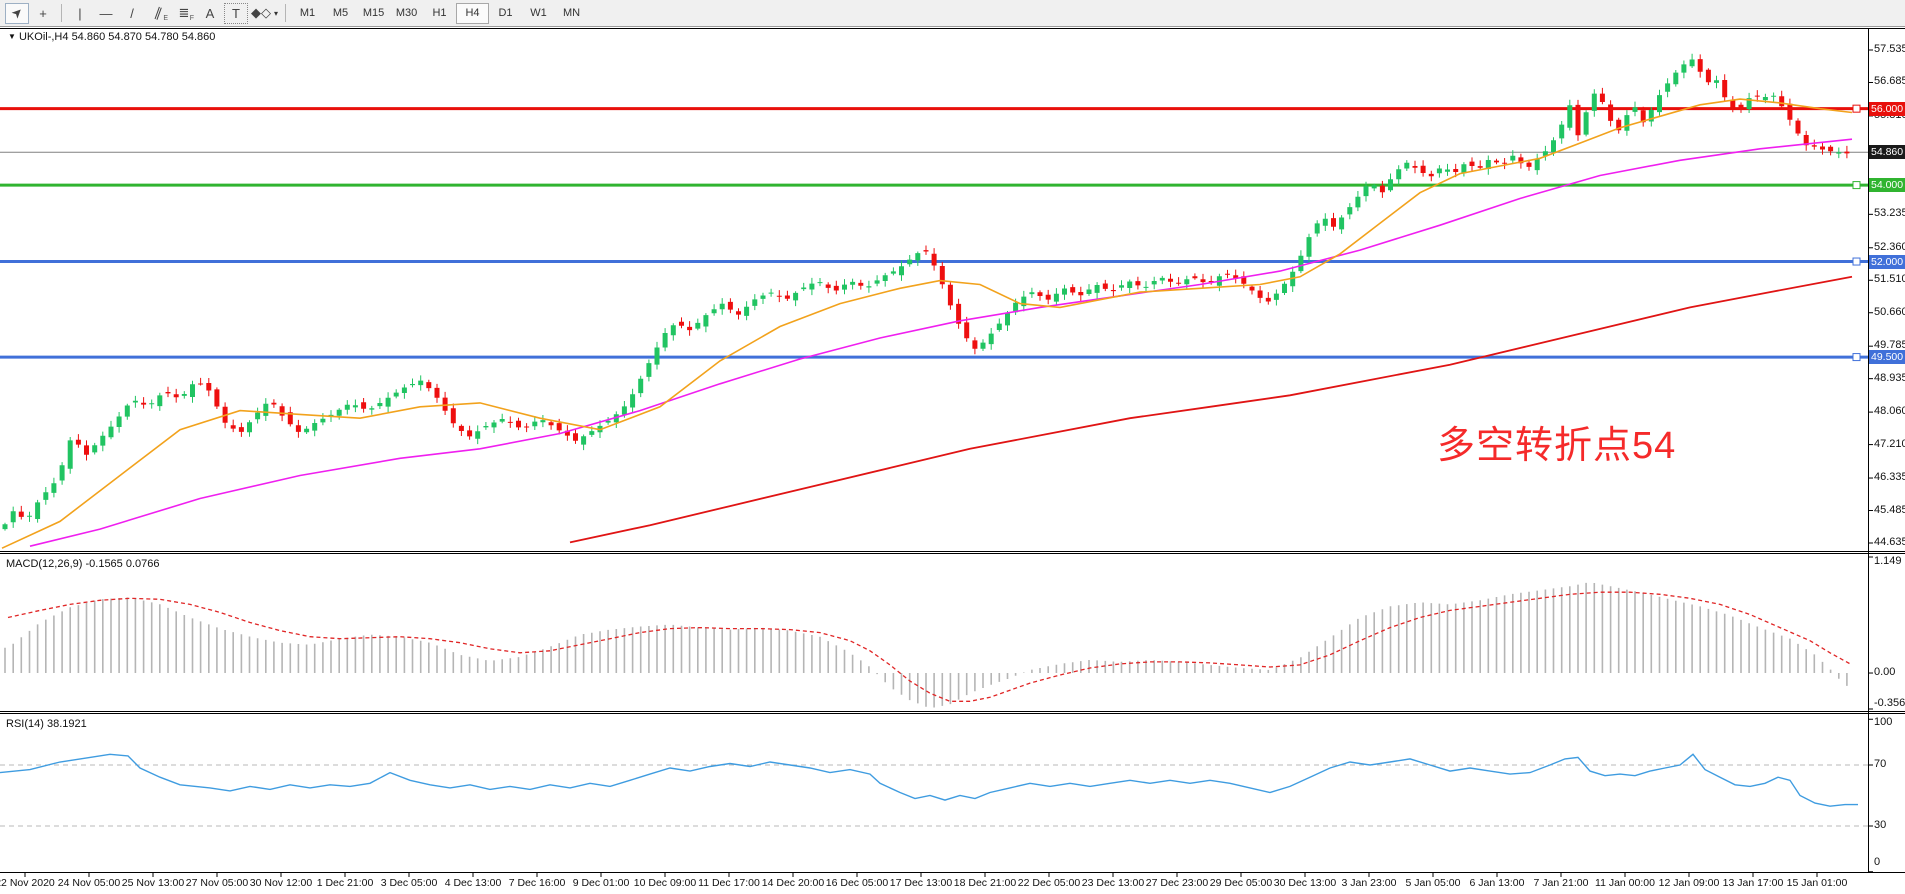 The height and width of the screenshot is (894, 1905). Describe the element at coordinates (538, 13) in the screenshot. I see `timeframe-button-w1: W1` at that location.